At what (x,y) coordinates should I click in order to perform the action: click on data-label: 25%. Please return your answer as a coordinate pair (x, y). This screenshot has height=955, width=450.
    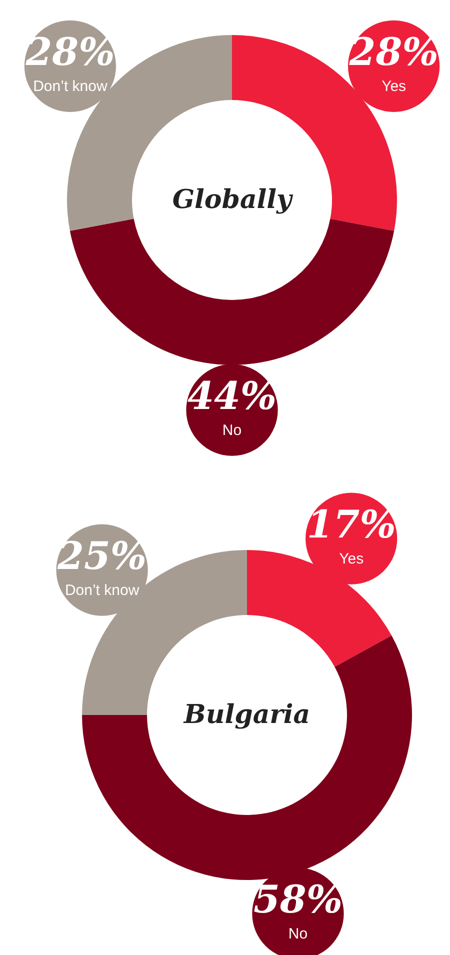
    Looking at the image, I should click on (101, 555).